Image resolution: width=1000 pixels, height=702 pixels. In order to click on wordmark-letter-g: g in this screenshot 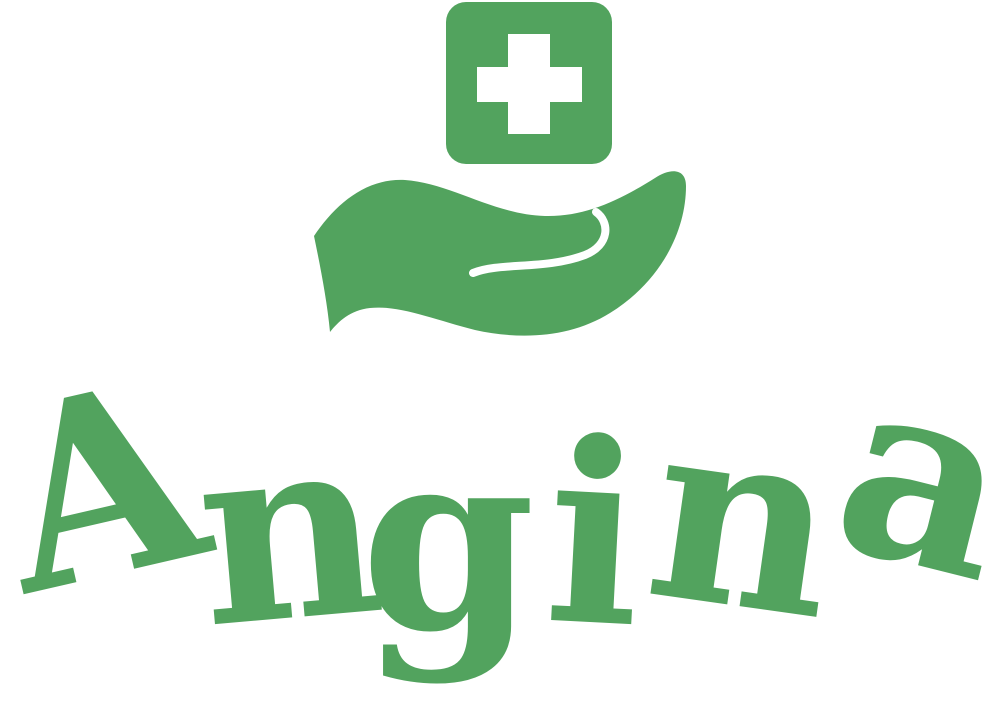, I will do `click(448, 540)`.